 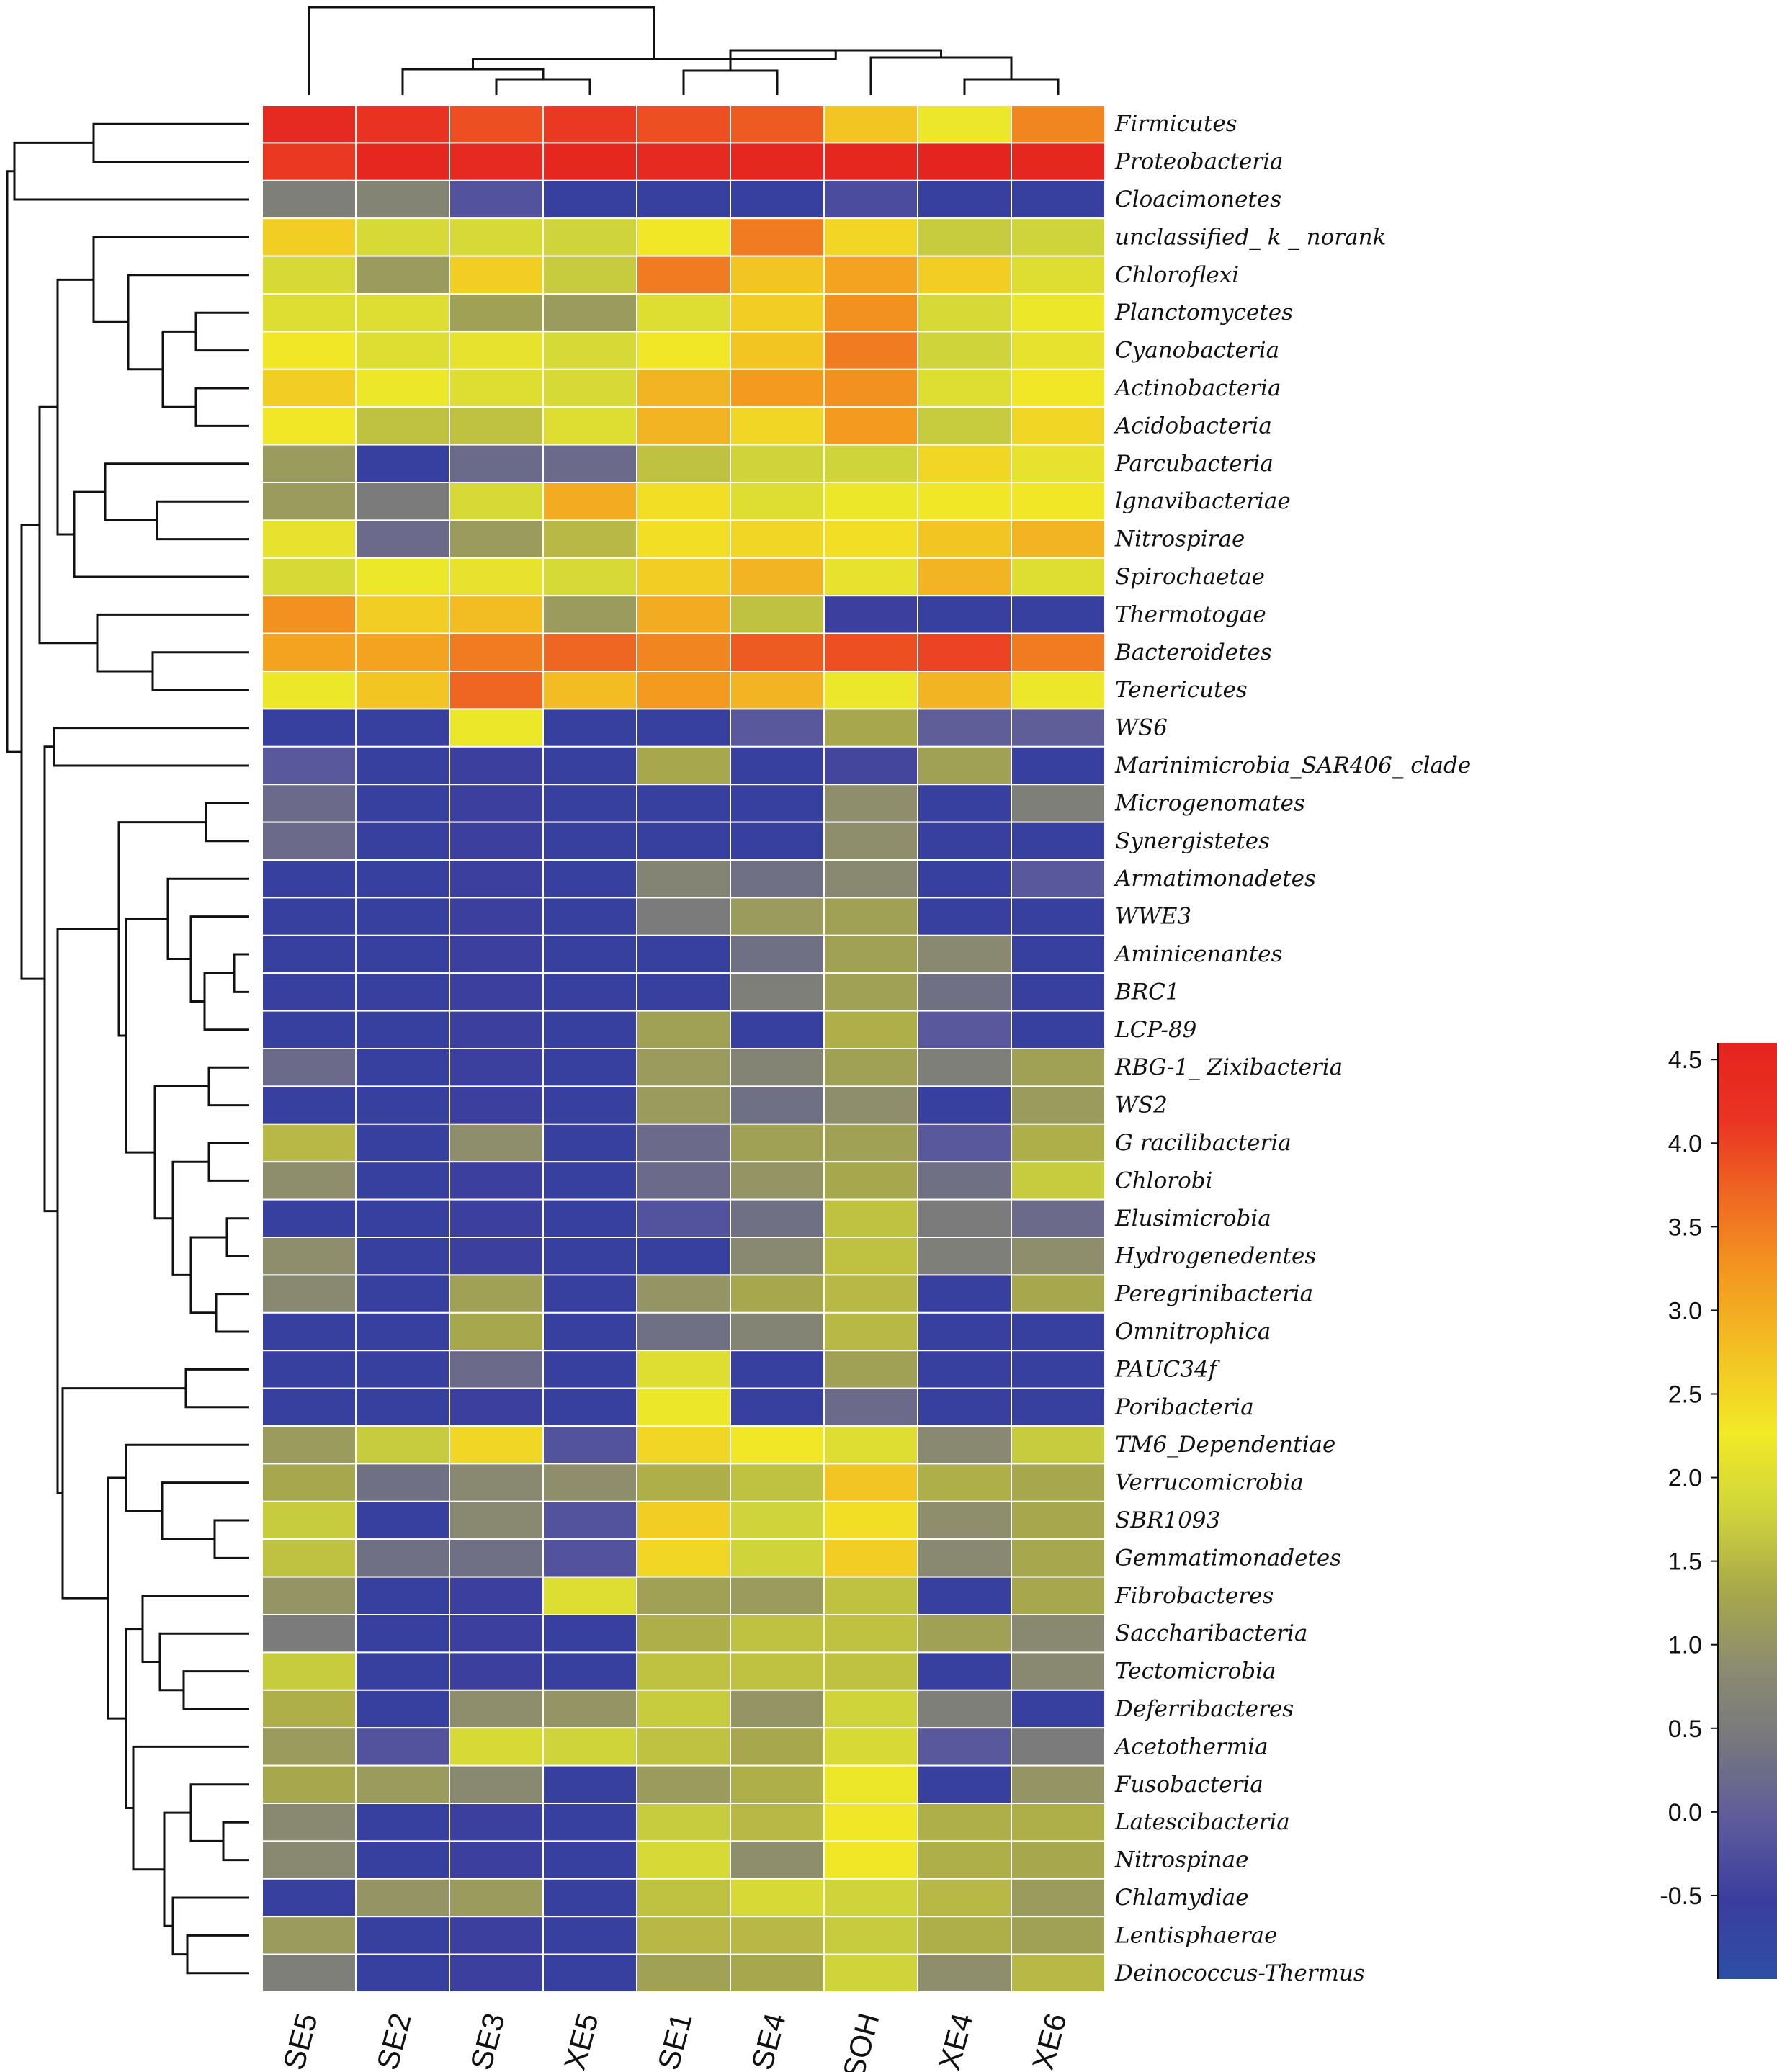 What do you see at coordinates (1190, 577) in the screenshot?
I see `row-label: Spirochaetae` at bounding box center [1190, 577].